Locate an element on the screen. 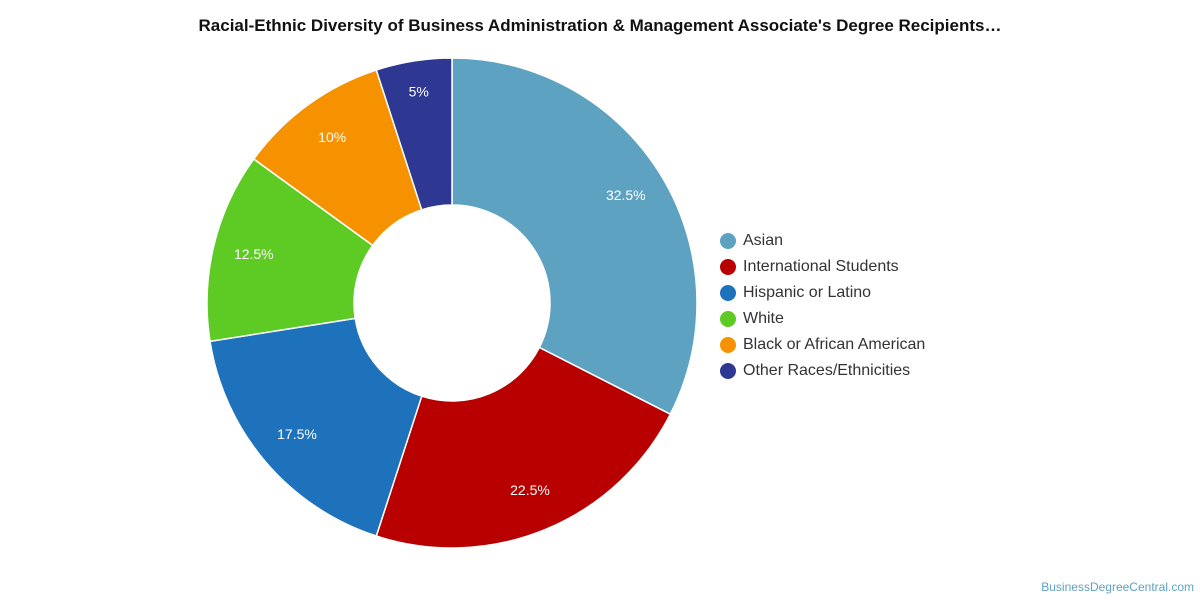 Image resolution: width=1200 pixels, height=600 pixels. slice-label: 12.5% is located at coordinates (254, 254).